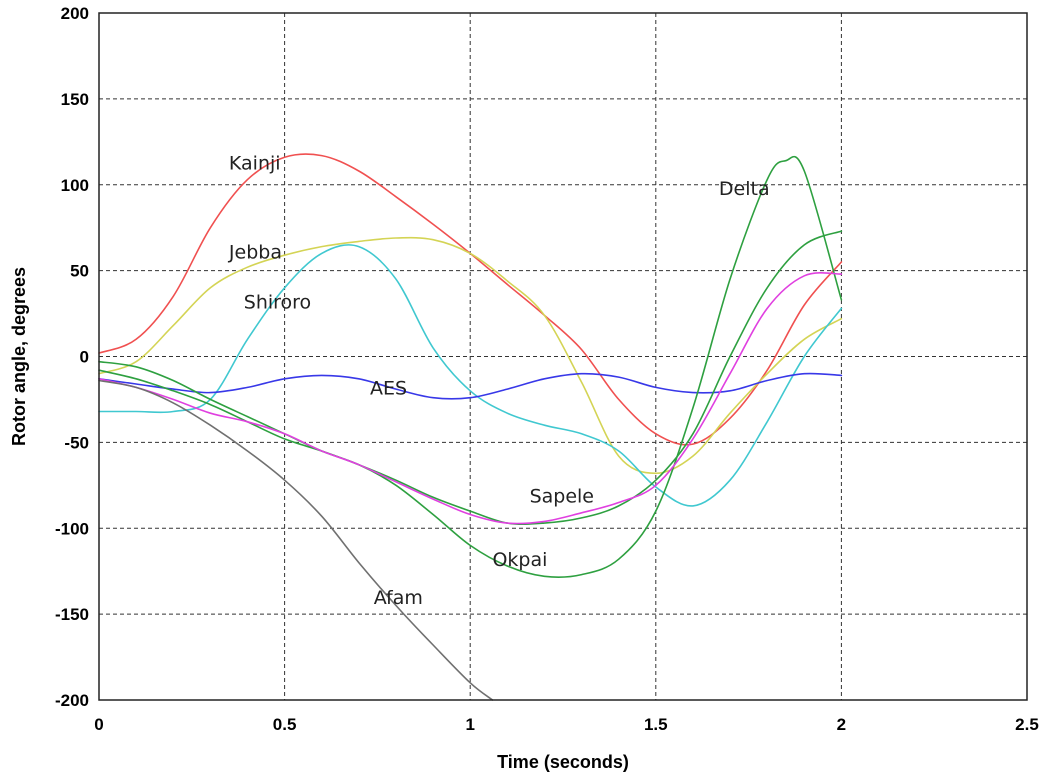  What do you see at coordinates (656, 724) in the screenshot?
I see `x-tick-label: 1.5` at bounding box center [656, 724].